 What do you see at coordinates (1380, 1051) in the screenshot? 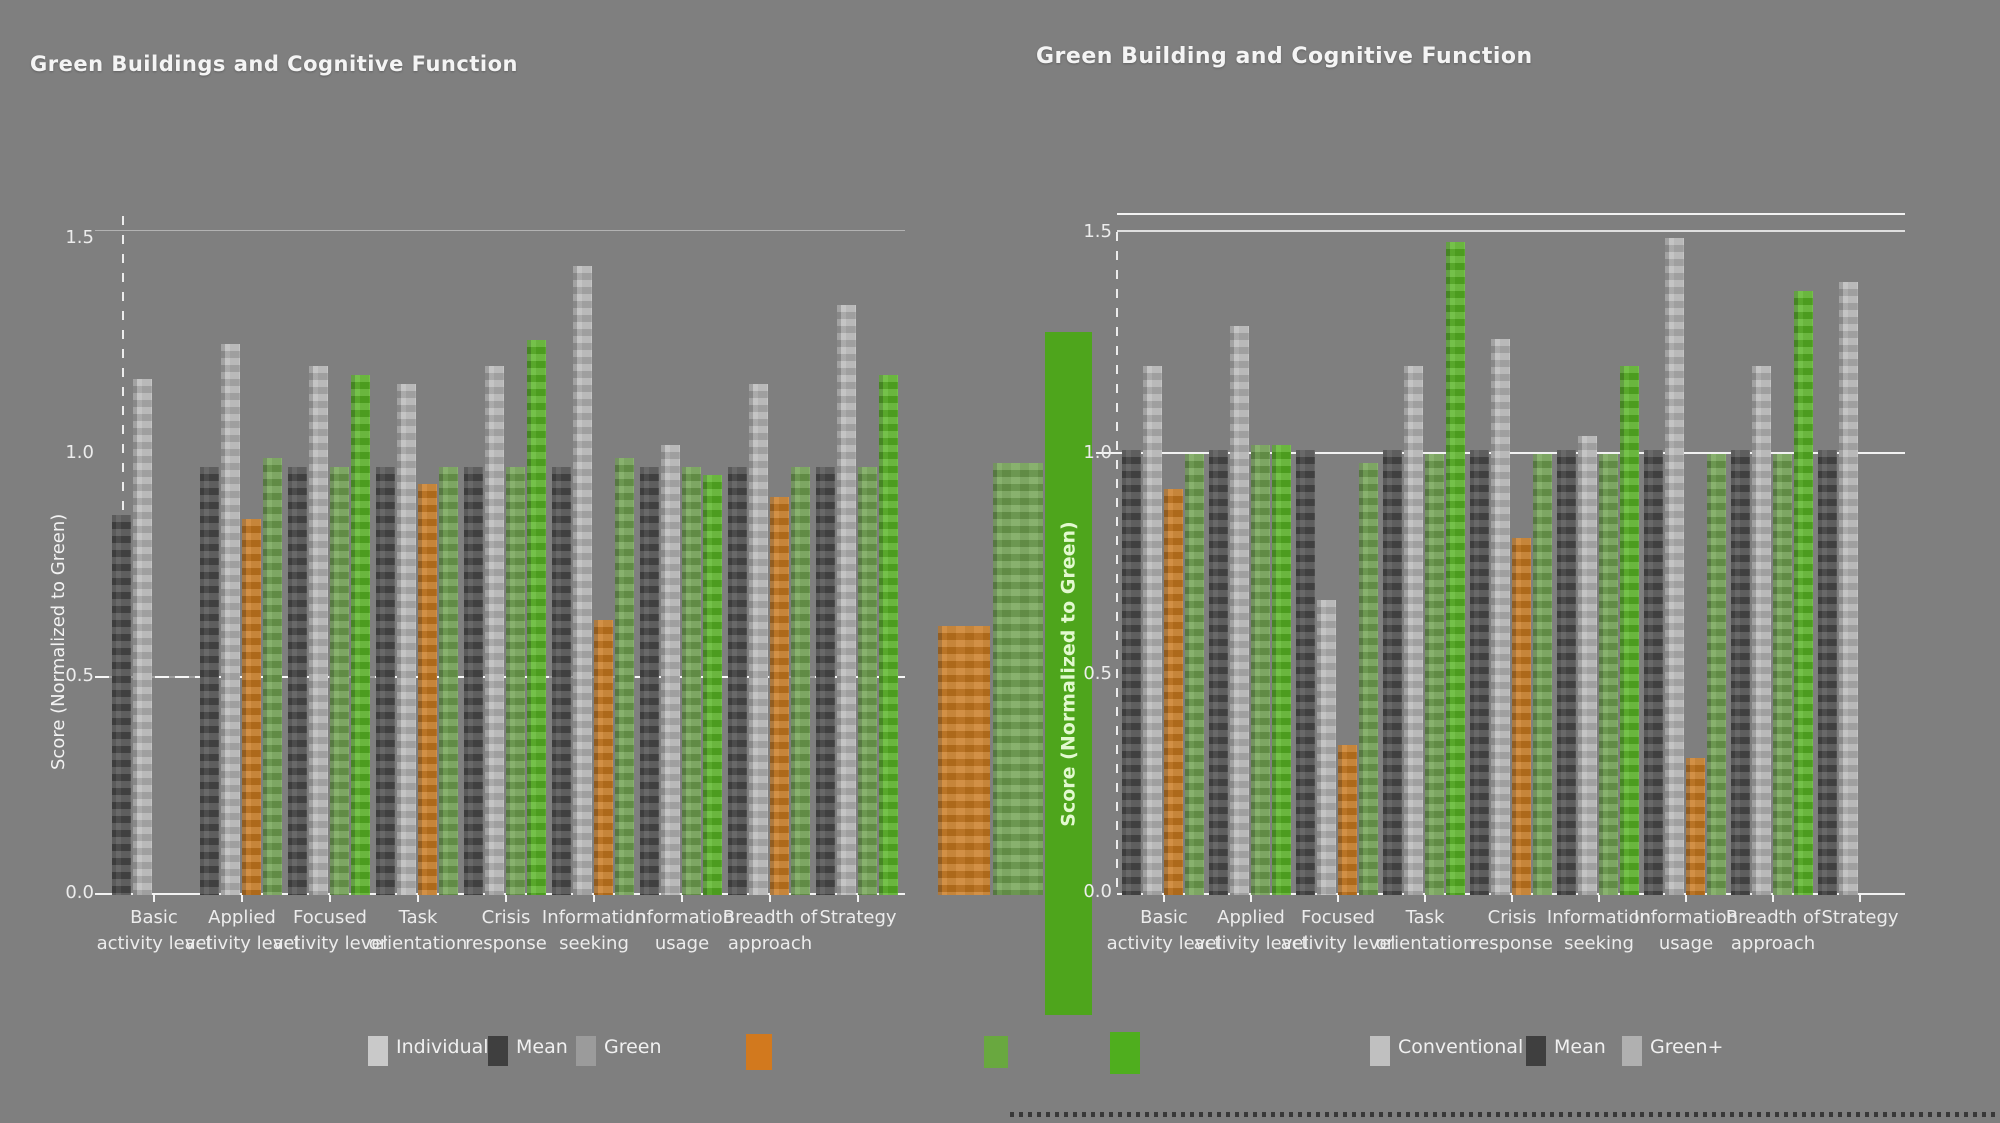
I see `conventional-swatch` at bounding box center [1380, 1051].